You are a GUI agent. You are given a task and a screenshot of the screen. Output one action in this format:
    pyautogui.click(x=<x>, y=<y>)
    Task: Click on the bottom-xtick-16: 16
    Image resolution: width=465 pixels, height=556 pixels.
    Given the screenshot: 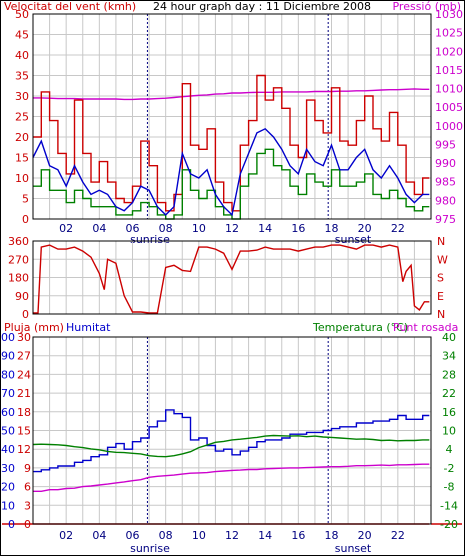 What is the action you would take?
    pyautogui.click(x=298, y=535)
    